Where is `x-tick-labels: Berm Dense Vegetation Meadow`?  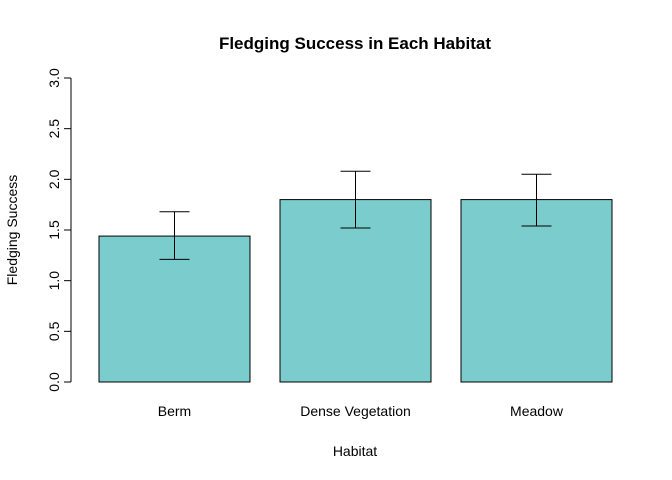 x-tick-labels: Berm Dense Vegetation Meadow is located at coordinates (361, 411).